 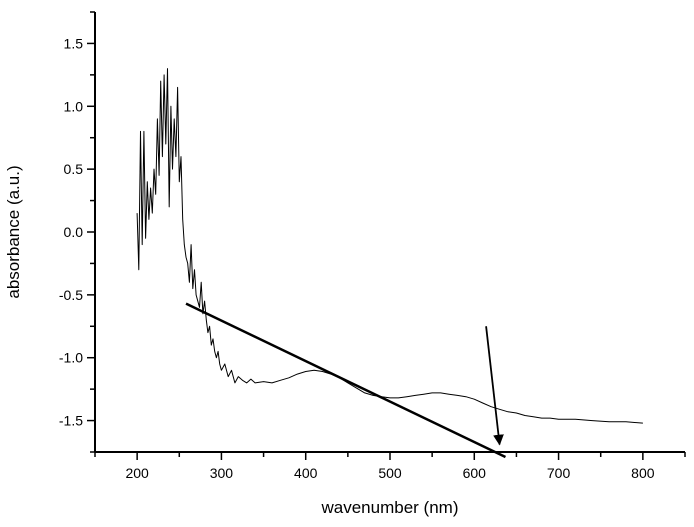 I want to click on x-tick-label: 300, so click(x=222, y=473).